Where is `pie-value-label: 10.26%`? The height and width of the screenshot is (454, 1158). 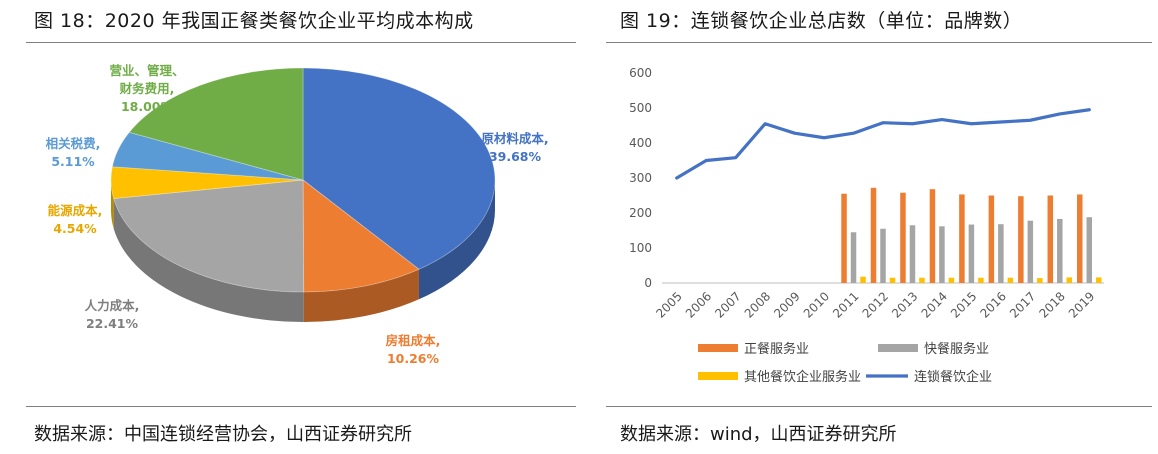
pie-value-label: 10.26% is located at coordinates (413, 358).